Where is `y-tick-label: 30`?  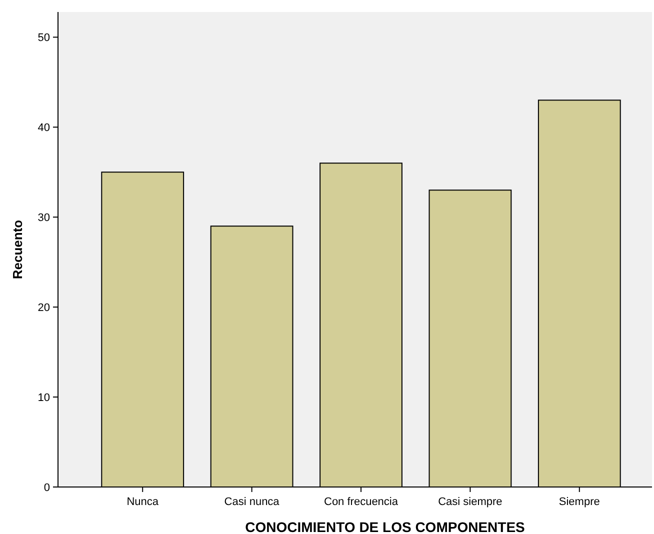 y-tick-label: 30 is located at coordinates (44, 218).